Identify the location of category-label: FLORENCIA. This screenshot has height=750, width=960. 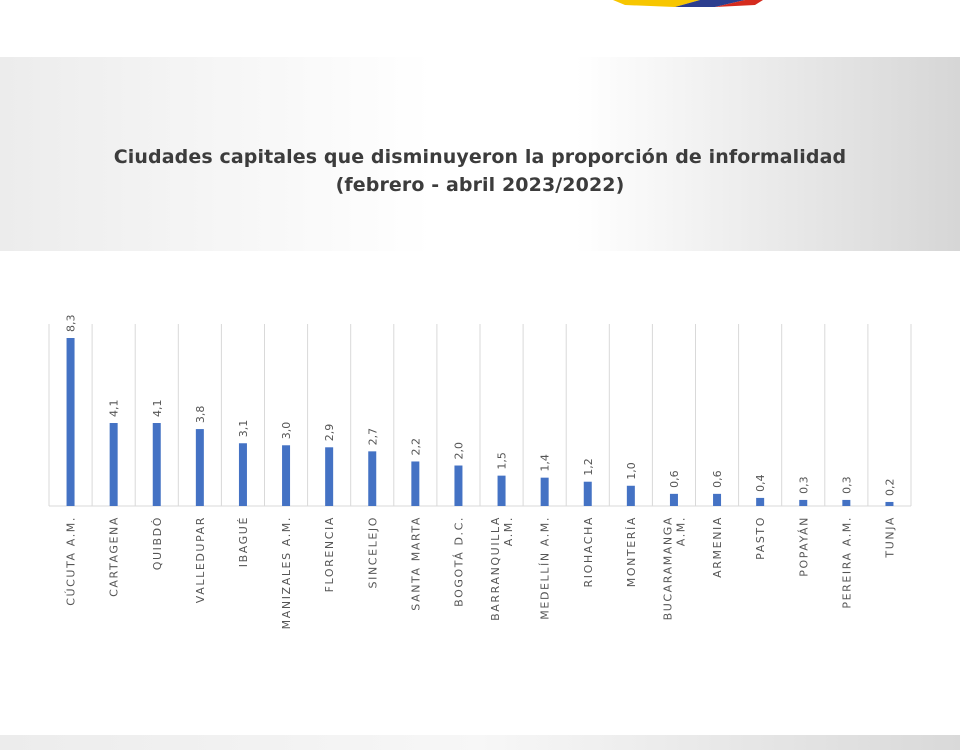
(329, 554).